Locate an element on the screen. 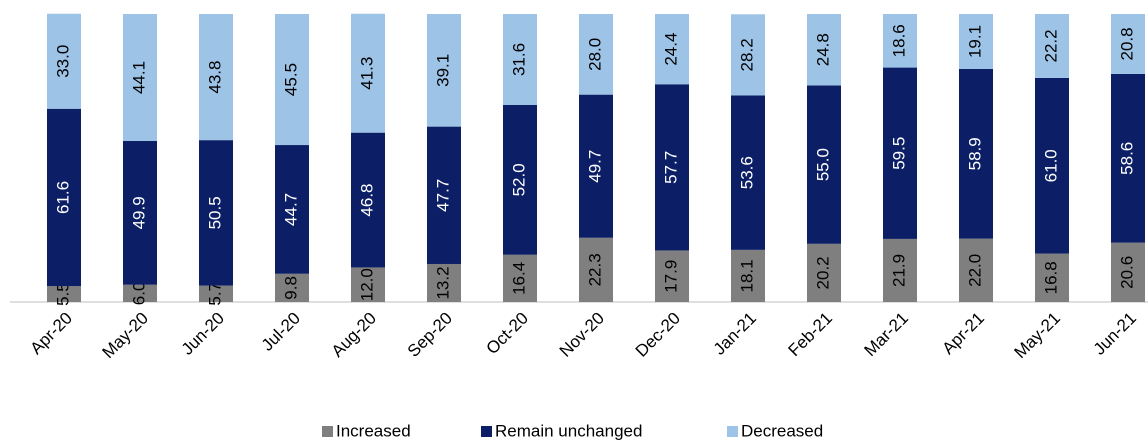 This screenshot has width=1148, height=441. data-label: 45.5 is located at coordinates (290, 79).